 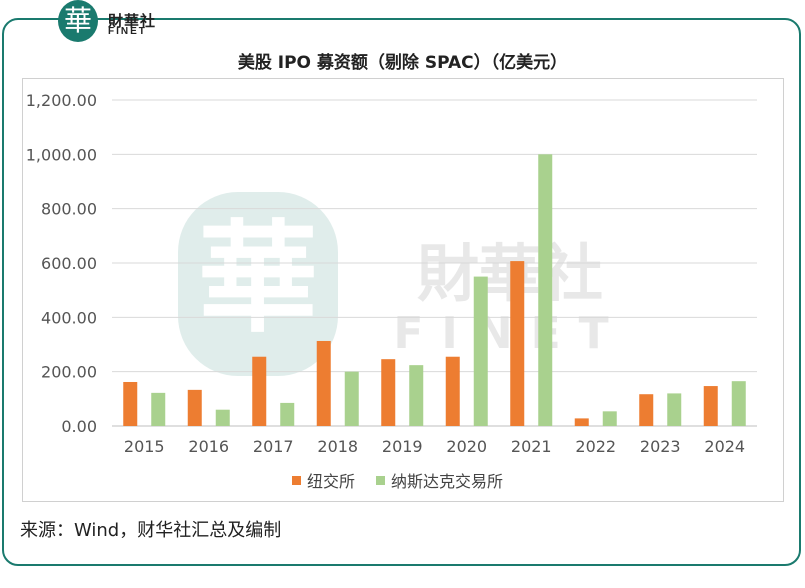 What do you see at coordinates (388, 392) in the screenshot?
I see `bar-nyse-2019` at bounding box center [388, 392].